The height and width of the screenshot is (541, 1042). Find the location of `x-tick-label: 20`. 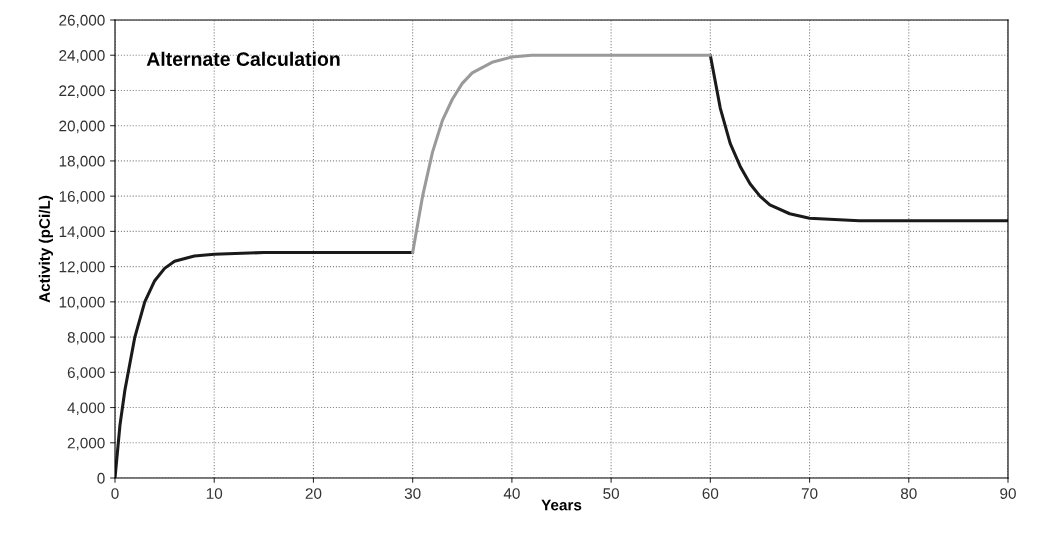

x-tick-label: 20 is located at coordinates (313, 493).